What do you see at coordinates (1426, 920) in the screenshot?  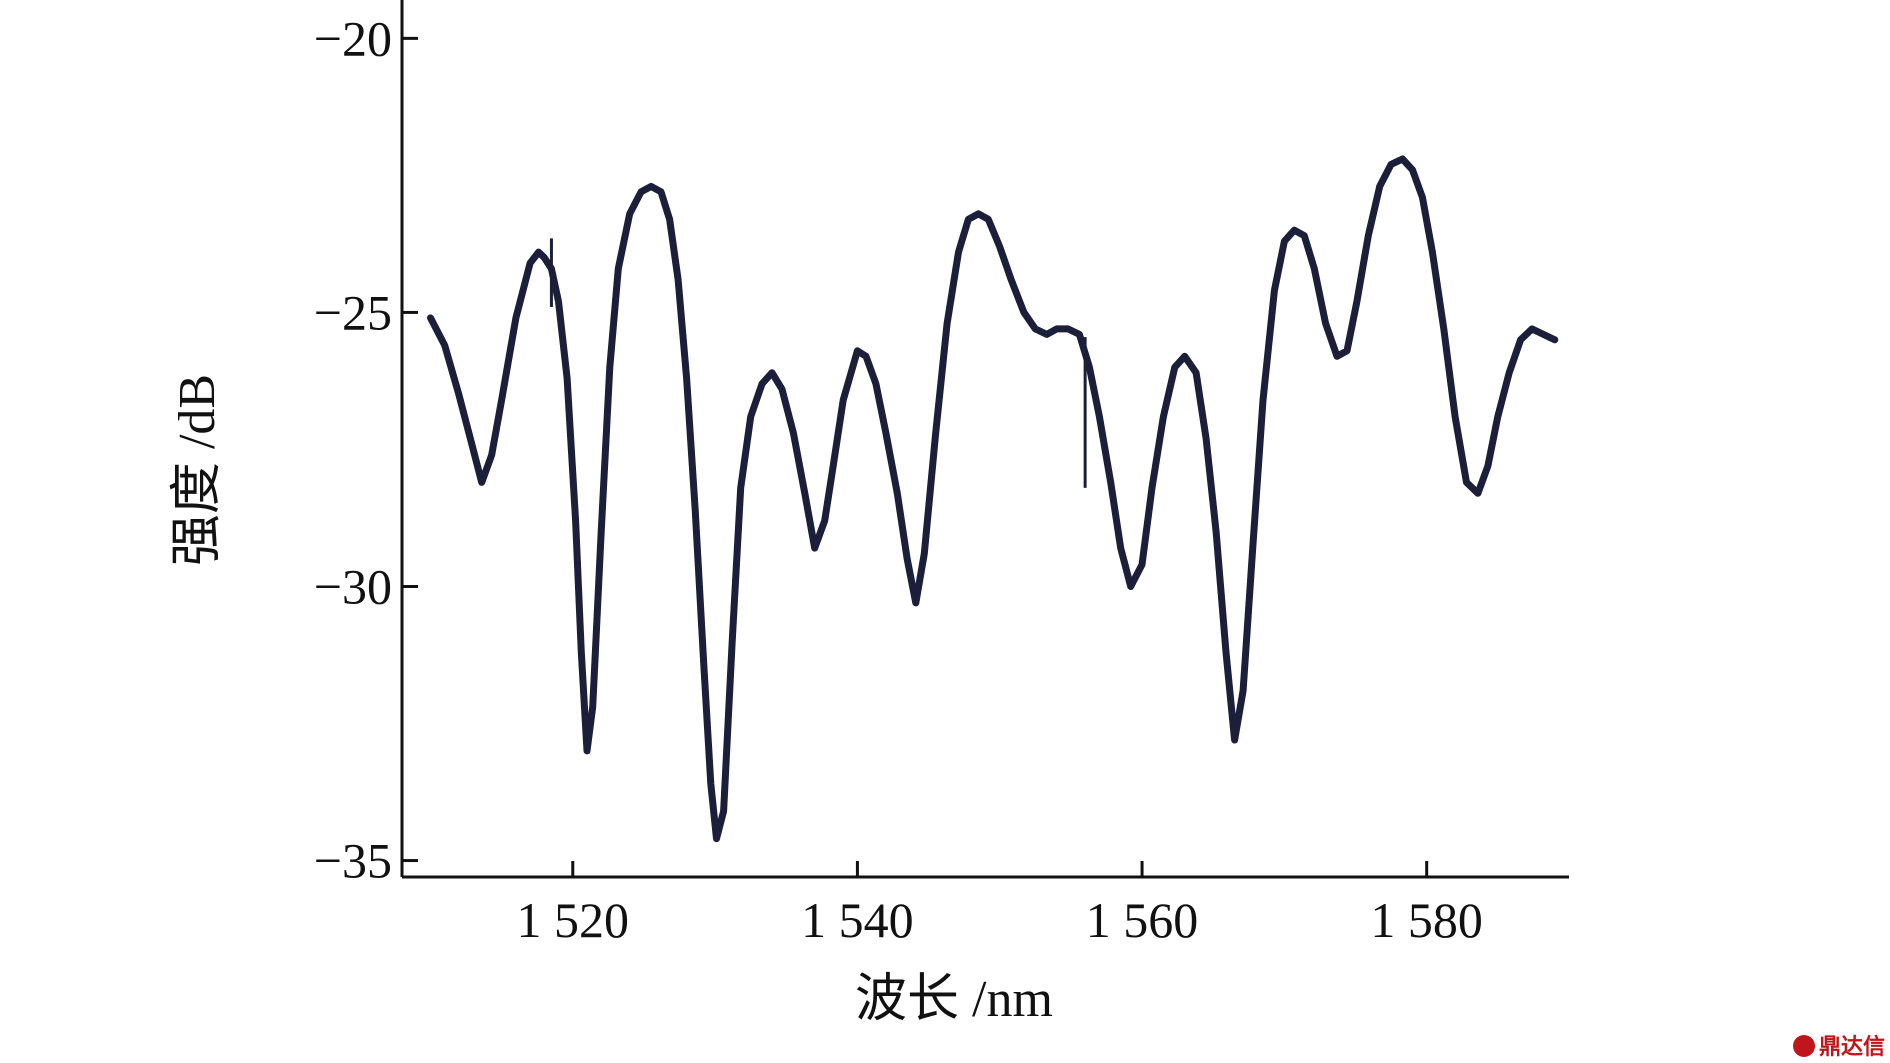 I see `x-tick-label: 1 580` at bounding box center [1426, 920].